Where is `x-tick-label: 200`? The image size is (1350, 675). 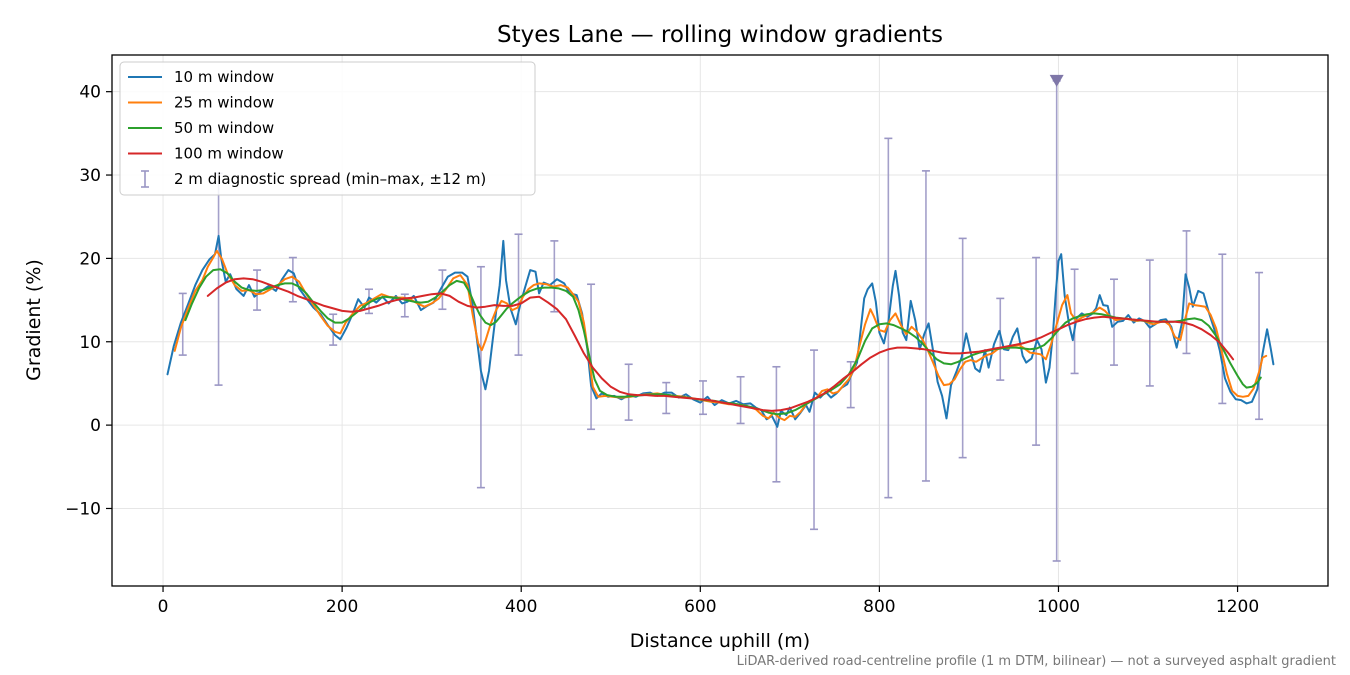 x-tick-label: 200 is located at coordinates (342, 607).